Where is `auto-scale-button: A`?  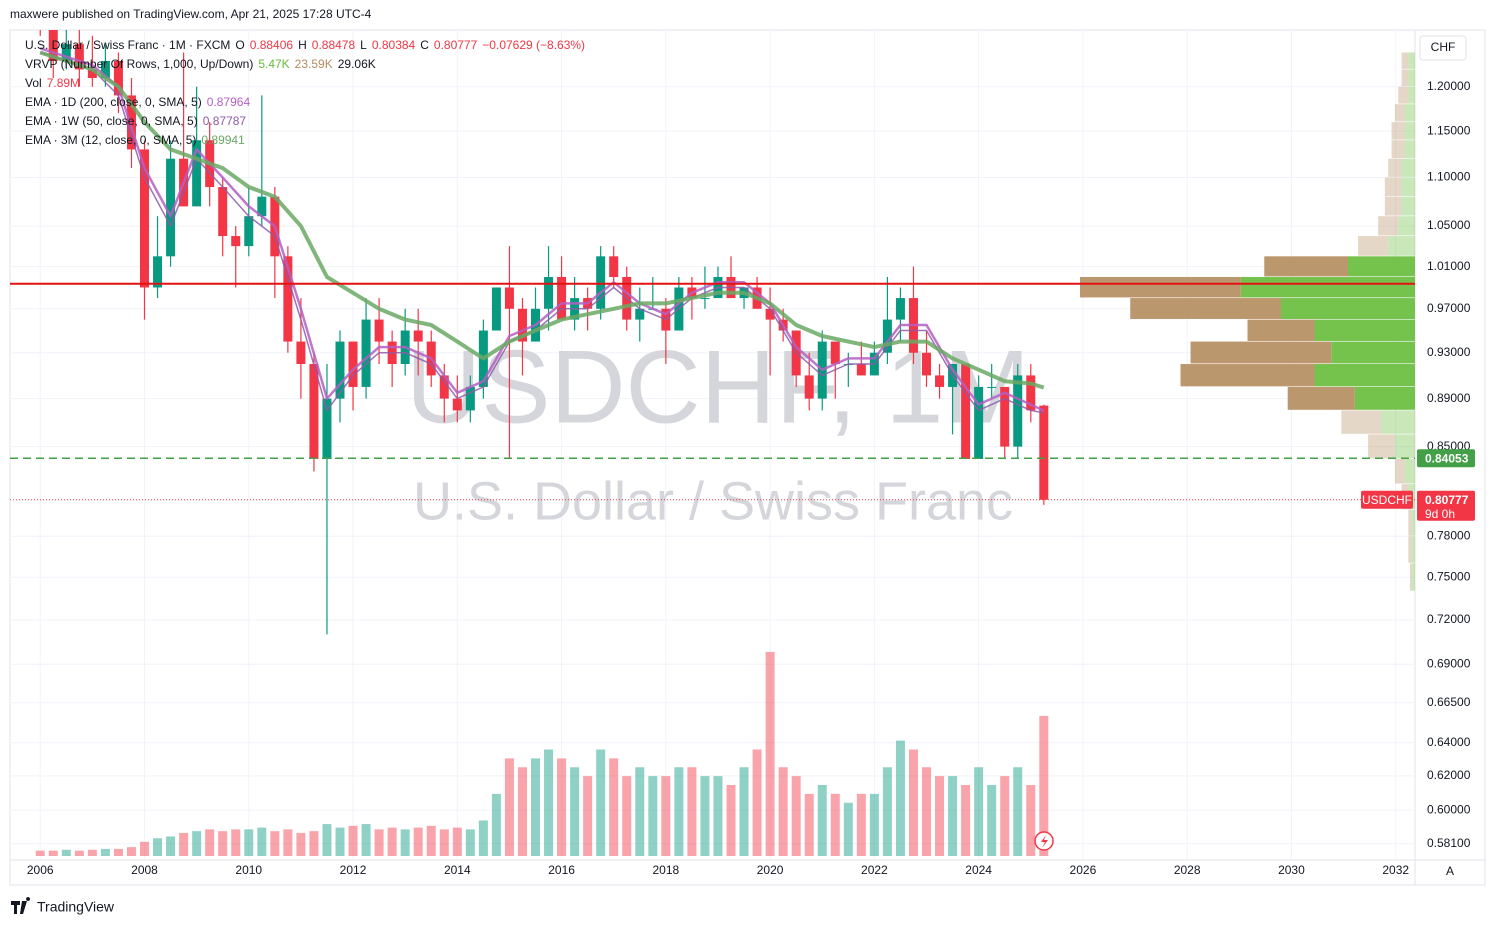
auto-scale-button: A is located at coordinates (1450, 871).